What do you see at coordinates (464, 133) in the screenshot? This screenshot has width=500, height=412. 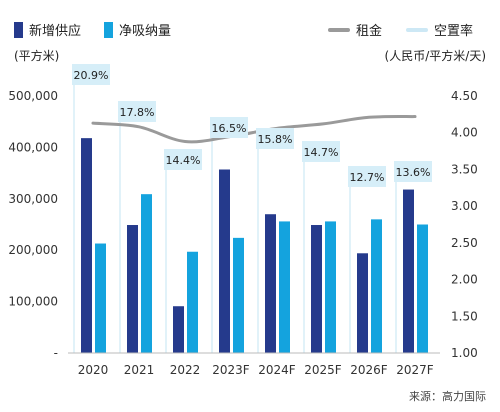 I see `right-axis-tick-label: 4.00` at bounding box center [464, 133].